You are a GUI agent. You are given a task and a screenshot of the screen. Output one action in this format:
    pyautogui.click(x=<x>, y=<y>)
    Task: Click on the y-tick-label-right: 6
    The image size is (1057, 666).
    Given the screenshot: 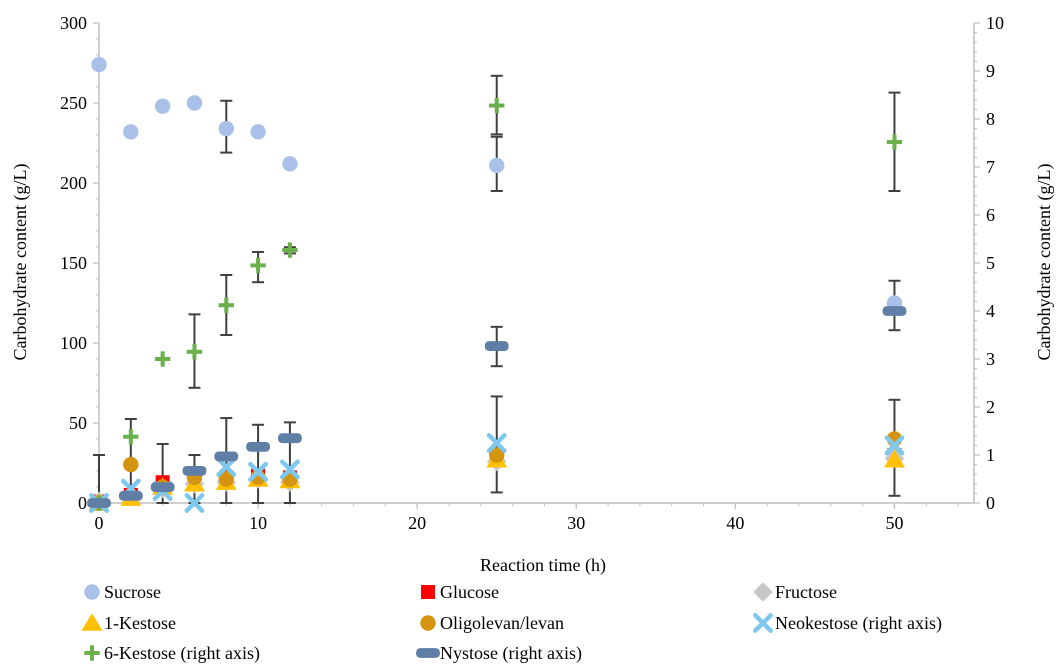 What is the action you would take?
    pyautogui.click(x=990, y=215)
    